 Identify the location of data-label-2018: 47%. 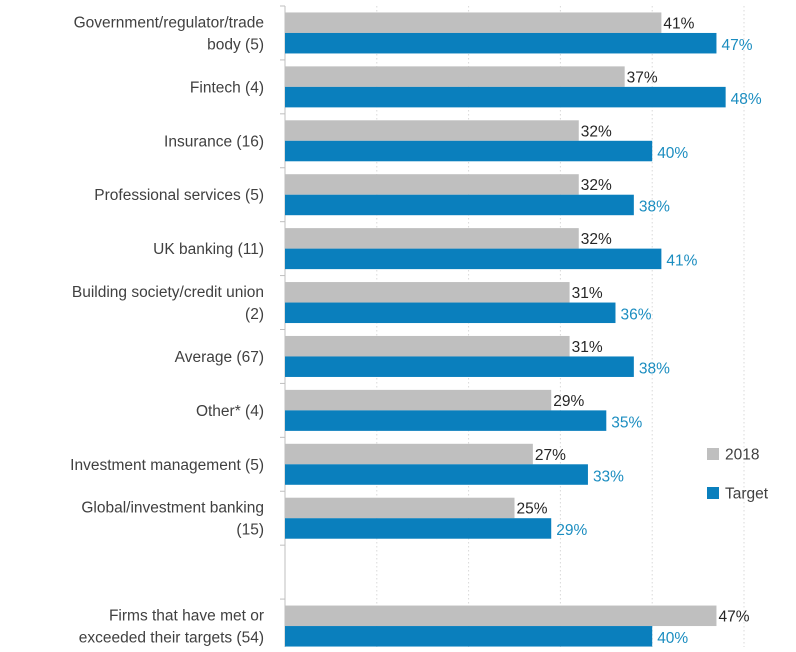
(733, 617).